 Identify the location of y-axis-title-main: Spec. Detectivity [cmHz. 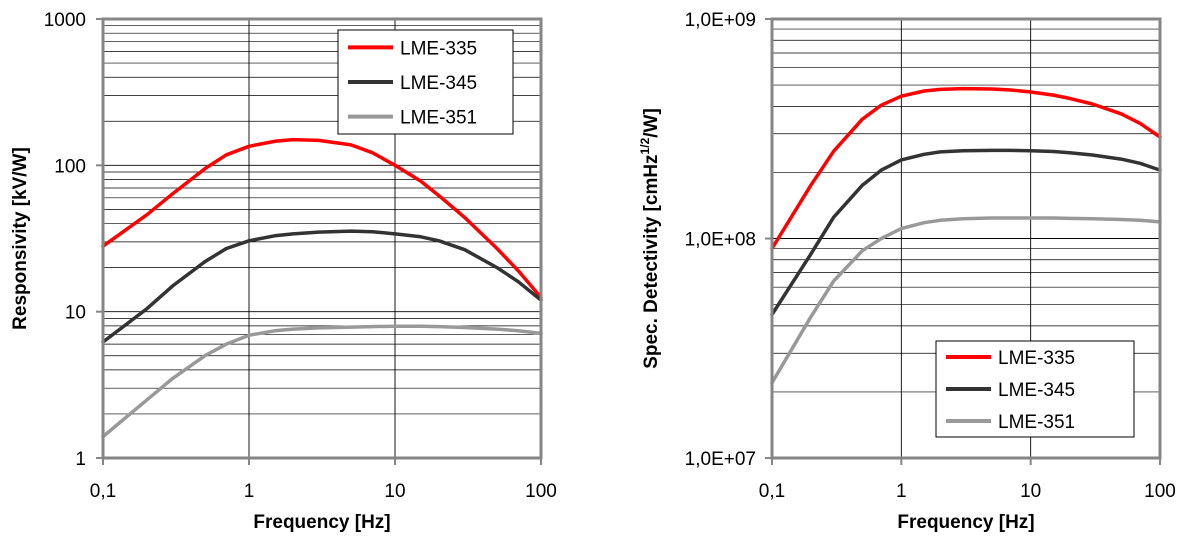
(651, 261).